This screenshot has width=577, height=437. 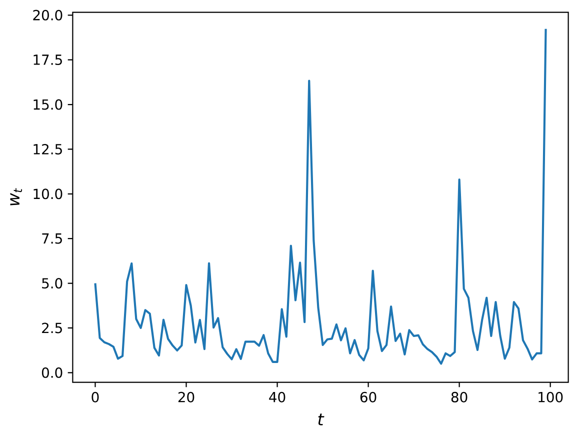 I want to click on y-tick-label: 15.0, so click(x=48, y=104).